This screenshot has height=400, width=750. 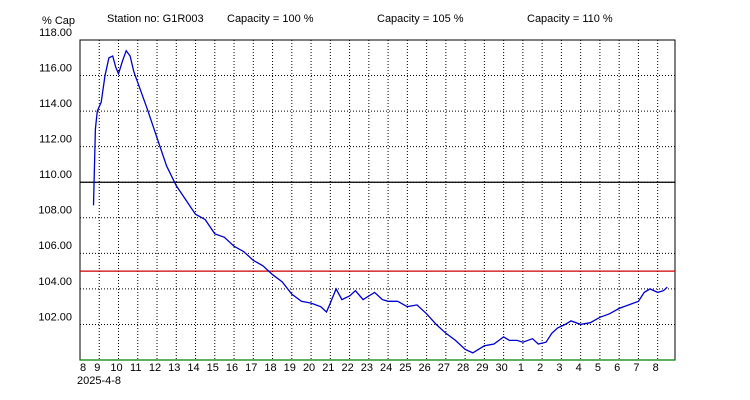 What do you see at coordinates (155, 368) in the screenshot?
I see `x-tick-label: 12` at bounding box center [155, 368].